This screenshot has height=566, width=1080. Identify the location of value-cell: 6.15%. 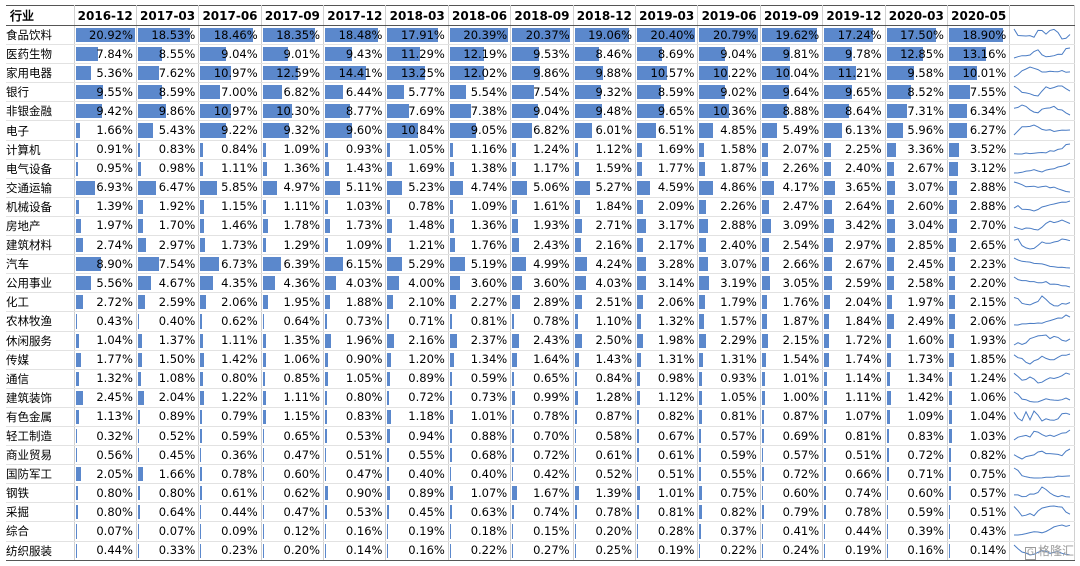
(355, 264).